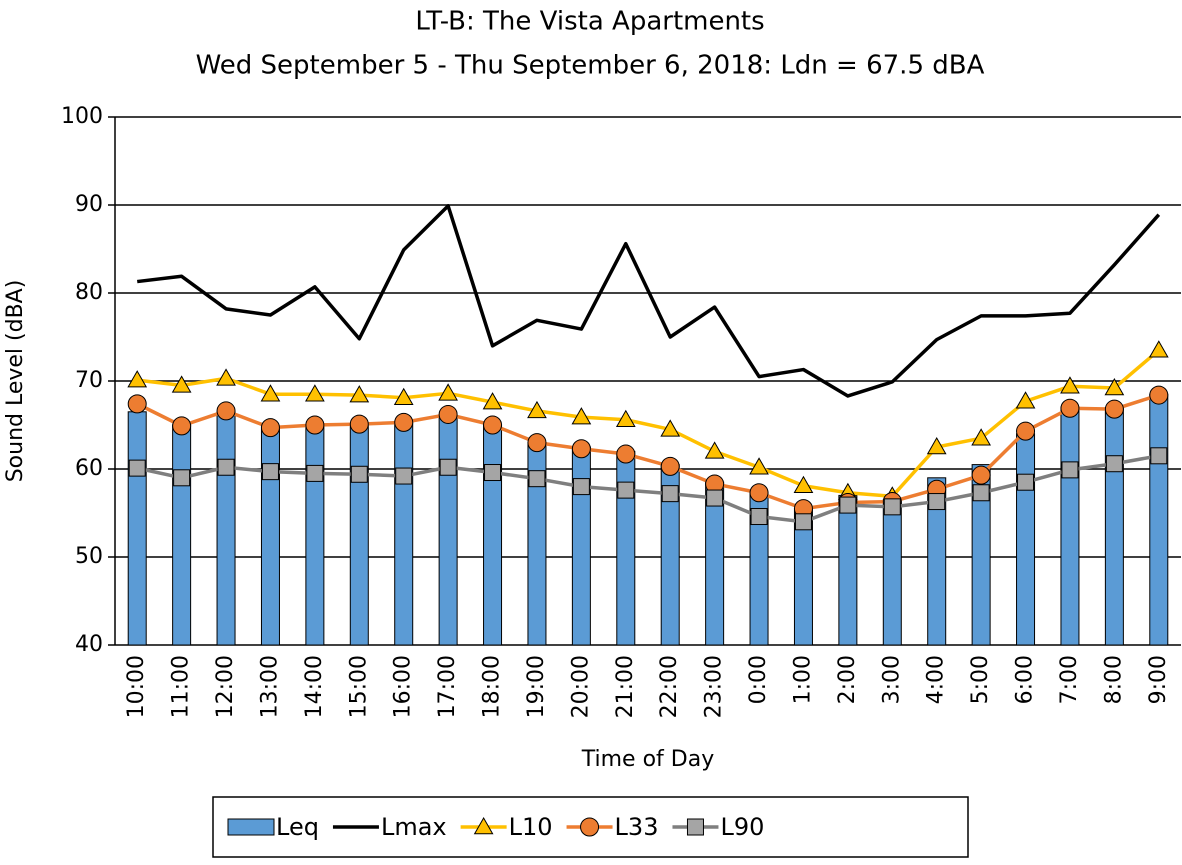  What do you see at coordinates (314, 686) in the screenshot?
I see `x-tick-label: 14:00` at bounding box center [314, 686].